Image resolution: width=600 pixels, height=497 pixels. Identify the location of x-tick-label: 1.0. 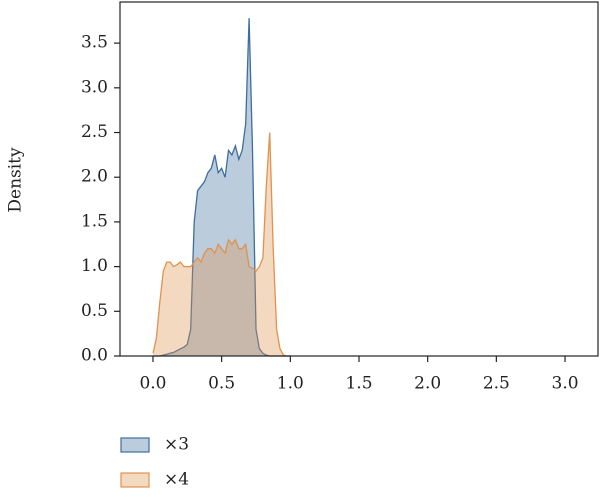
(290, 384).